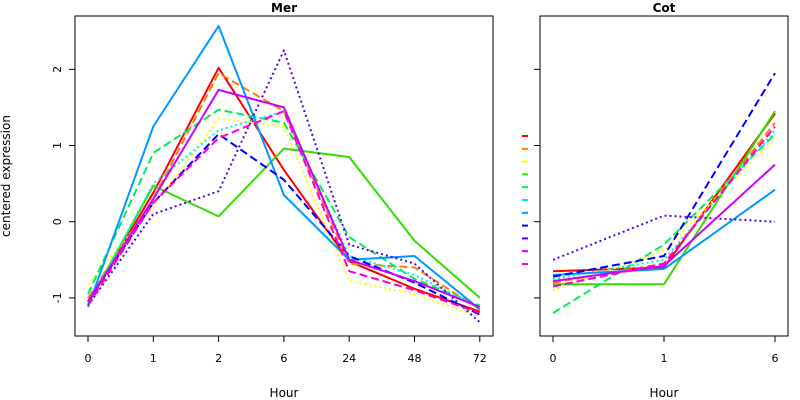 This screenshot has width=800, height=400. Describe the element at coordinates (415, 358) in the screenshot. I see `x-tick-label: 48` at that location.